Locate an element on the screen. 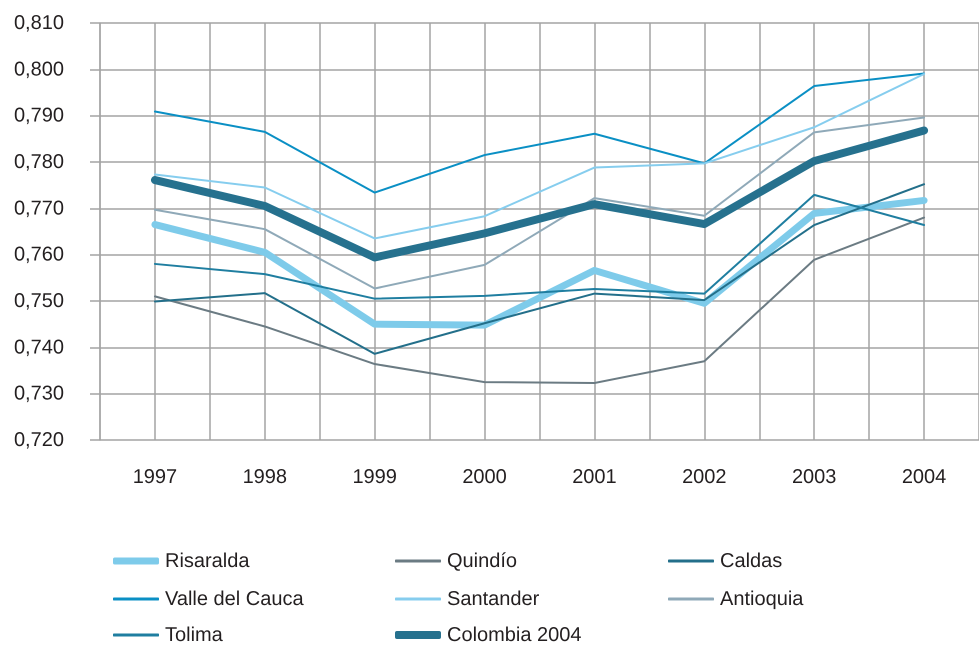 Image resolution: width=979 pixels, height=646 pixels. legend-label: Santander is located at coordinates (493, 599).